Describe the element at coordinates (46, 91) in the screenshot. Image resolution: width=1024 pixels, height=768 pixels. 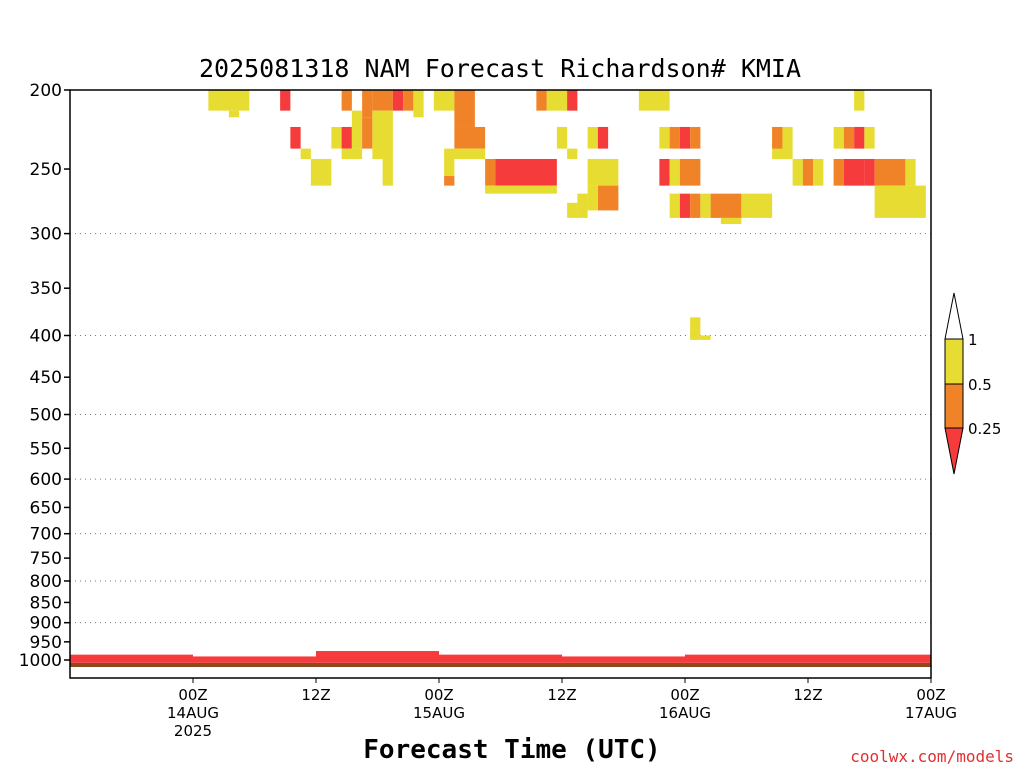
I see `y-tick-label: 200` at that location.